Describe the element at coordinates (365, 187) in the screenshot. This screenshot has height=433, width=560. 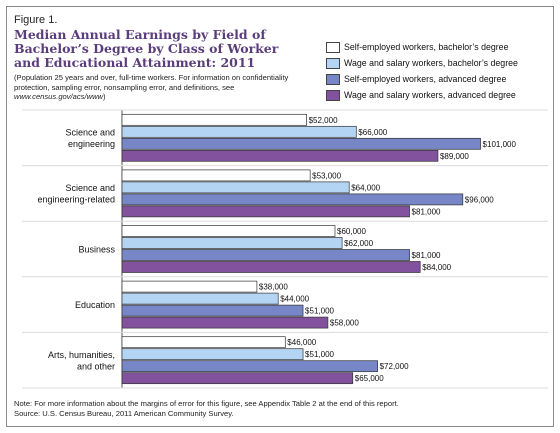
I see `data-label: $64,000` at that location.